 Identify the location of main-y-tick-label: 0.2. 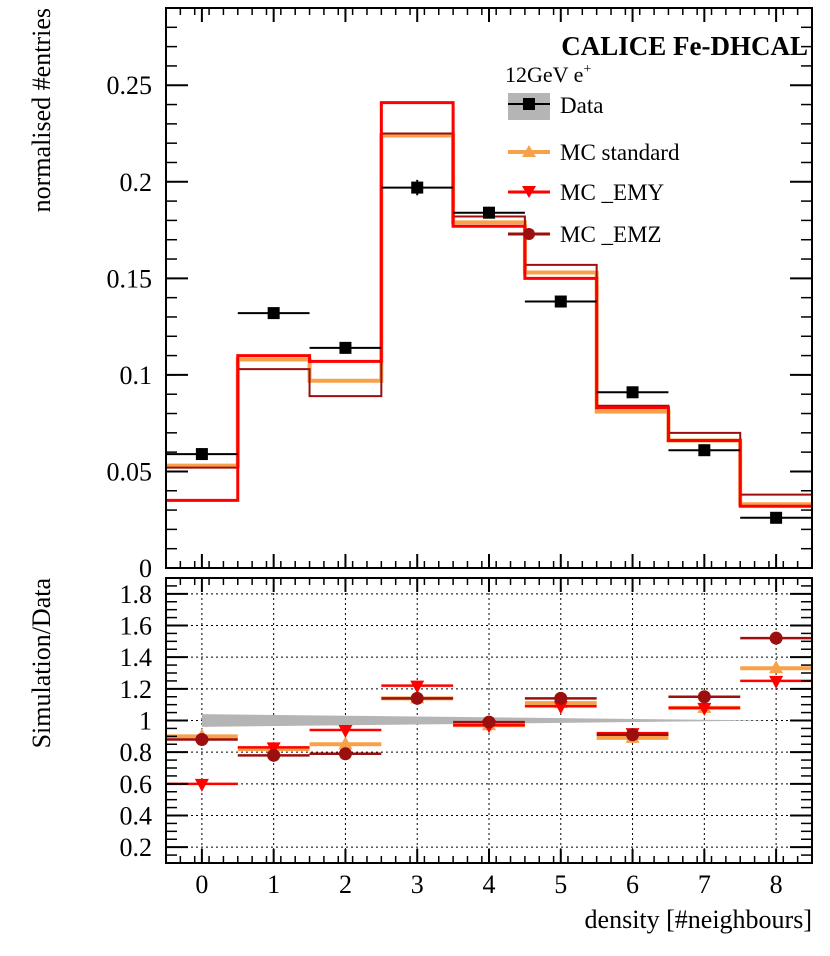
(136, 182).